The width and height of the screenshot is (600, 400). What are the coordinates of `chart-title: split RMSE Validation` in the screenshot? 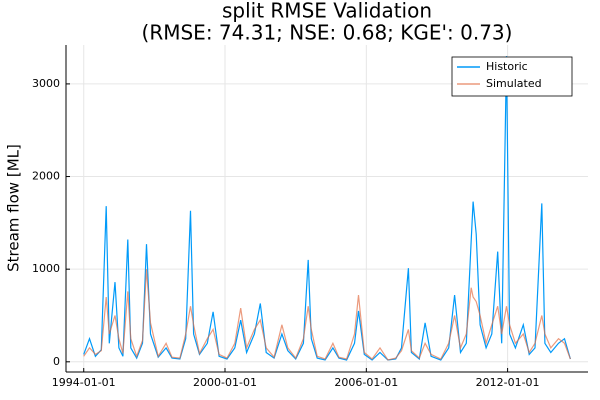 It's located at (327, 11).